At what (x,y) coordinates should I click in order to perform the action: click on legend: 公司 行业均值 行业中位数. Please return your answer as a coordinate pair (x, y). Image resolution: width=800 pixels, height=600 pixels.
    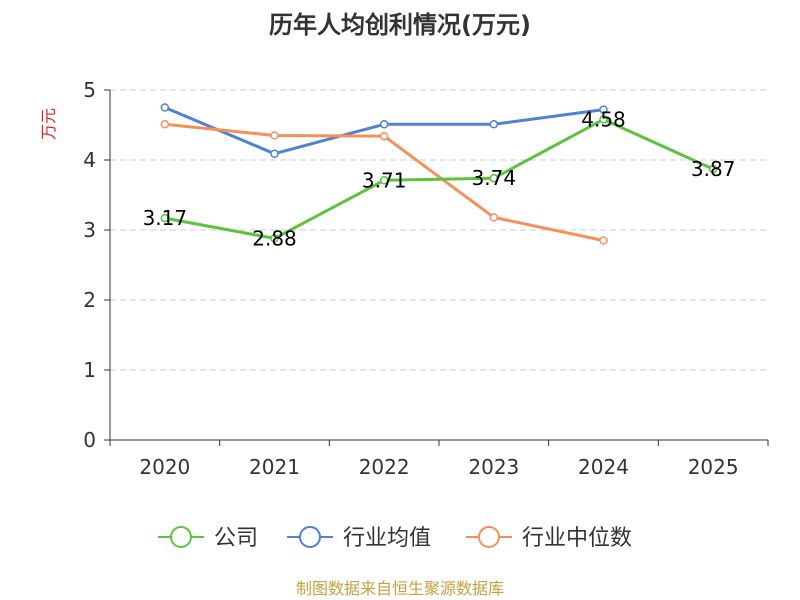
    Looking at the image, I should click on (395, 538).